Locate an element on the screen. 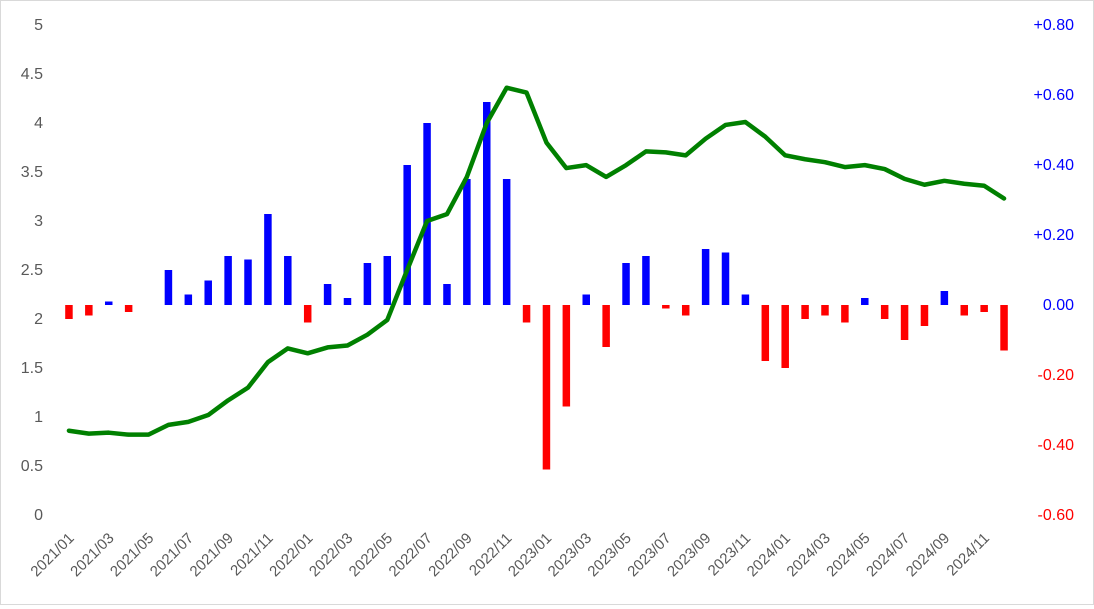 The height and width of the screenshot is (609, 1094). right-tick-label: +0.20 is located at coordinates (1054, 235).